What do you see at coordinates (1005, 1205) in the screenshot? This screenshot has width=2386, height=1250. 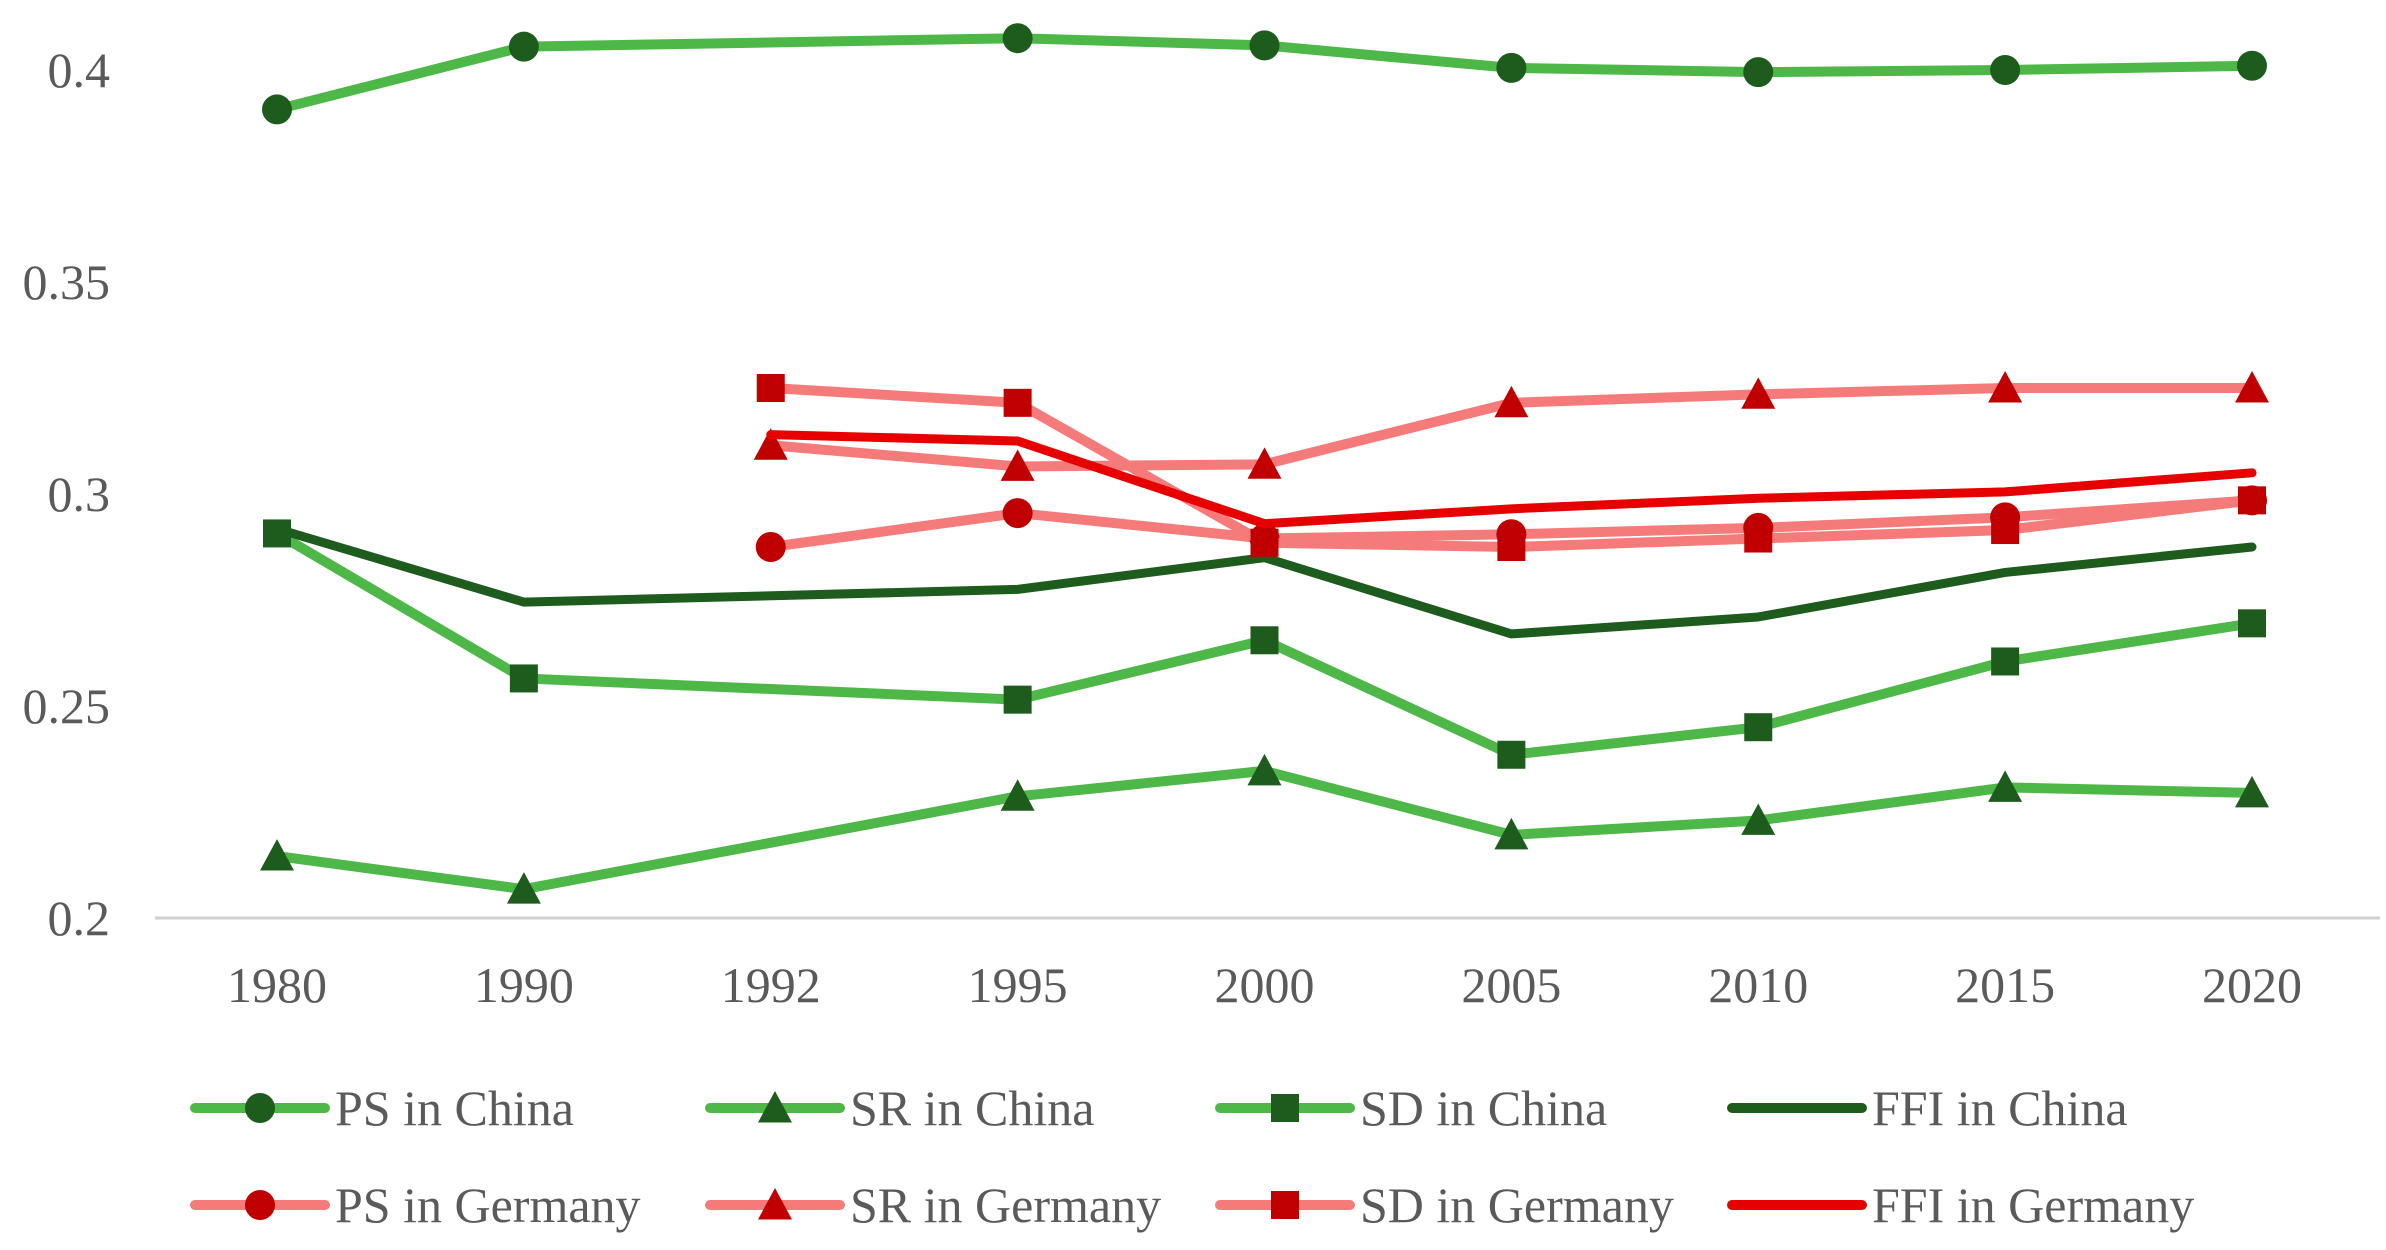 I see `legend-label: SR in Germany` at bounding box center [1005, 1205].